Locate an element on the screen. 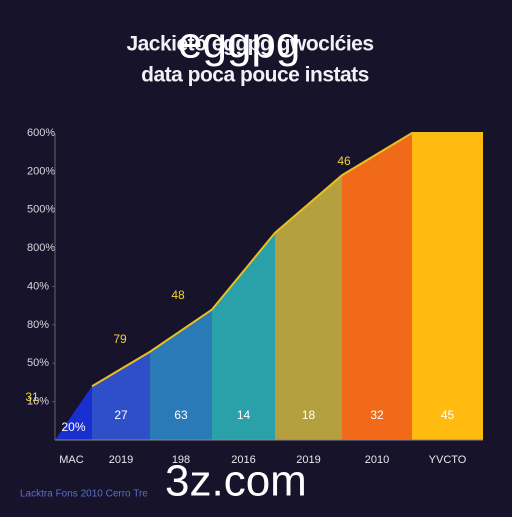 The image size is (512, 517). chart-subtitle: data poca pouce instats is located at coordinates (255, 75).